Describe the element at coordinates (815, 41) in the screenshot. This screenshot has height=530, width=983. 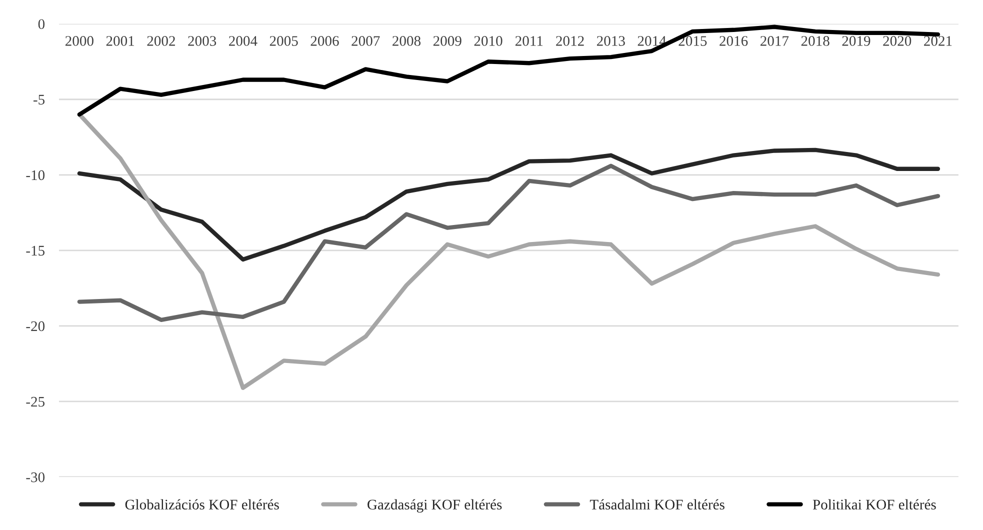
I see `x-tick-label: 2018` at that location.